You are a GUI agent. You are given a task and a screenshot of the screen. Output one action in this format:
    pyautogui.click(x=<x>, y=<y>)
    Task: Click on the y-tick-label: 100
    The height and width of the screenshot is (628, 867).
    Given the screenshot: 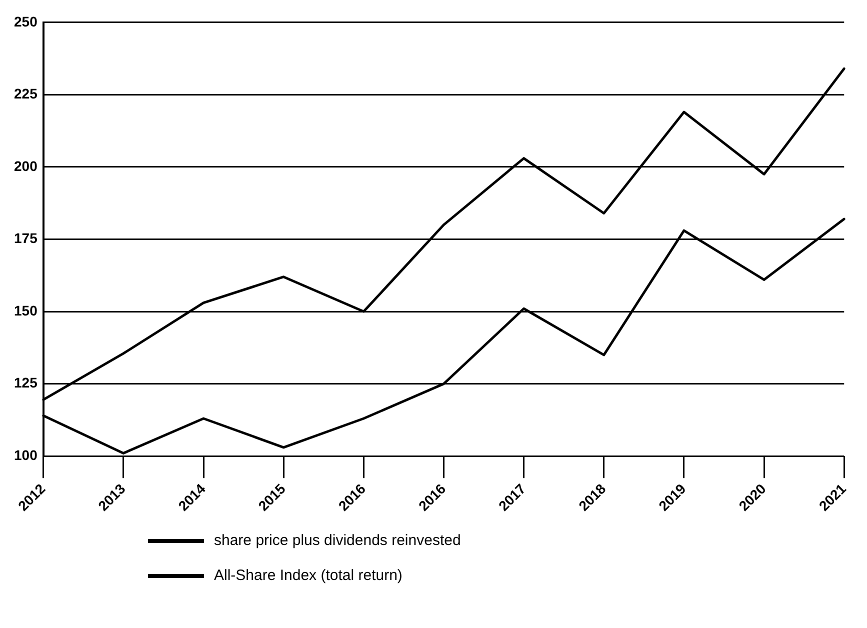 What is the action you would take?
    pyautogui.click(x=26, y=454)
    